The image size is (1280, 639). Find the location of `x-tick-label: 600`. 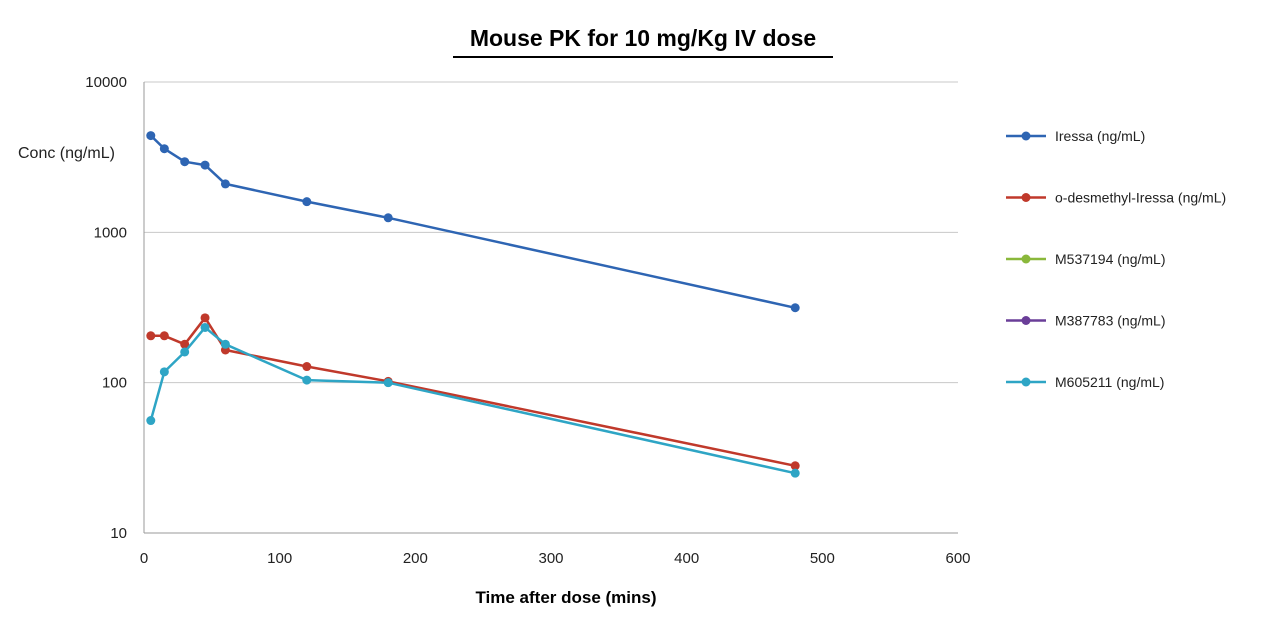

x-tick-label: 600 is located at coordinates (957, 558).